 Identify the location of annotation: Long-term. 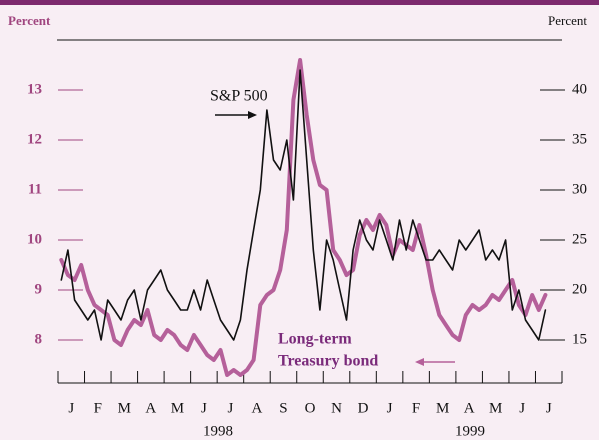
(315, 339).